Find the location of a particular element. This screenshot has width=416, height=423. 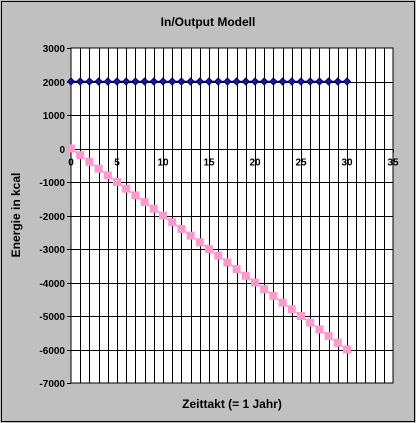

y-tick-label: 1000 is located at coordinates (54, 116).